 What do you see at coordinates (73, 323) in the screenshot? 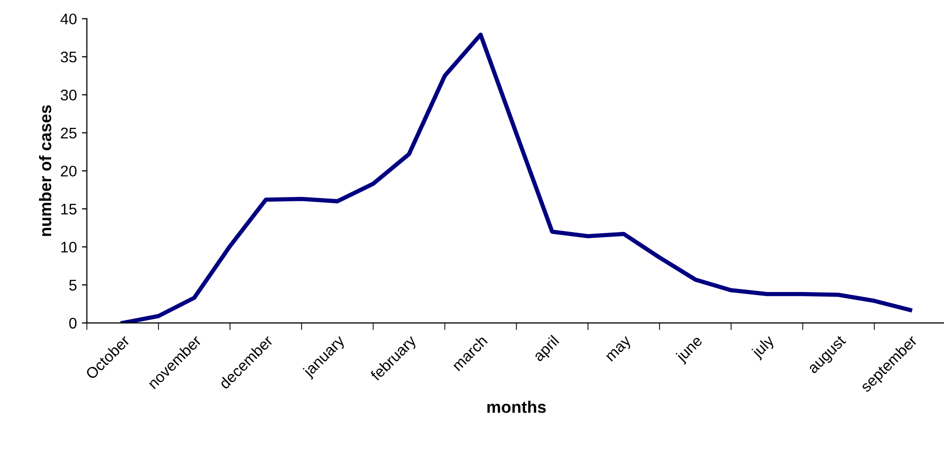
I see `y-tick-label: 0` at bounding box center [73, 323].